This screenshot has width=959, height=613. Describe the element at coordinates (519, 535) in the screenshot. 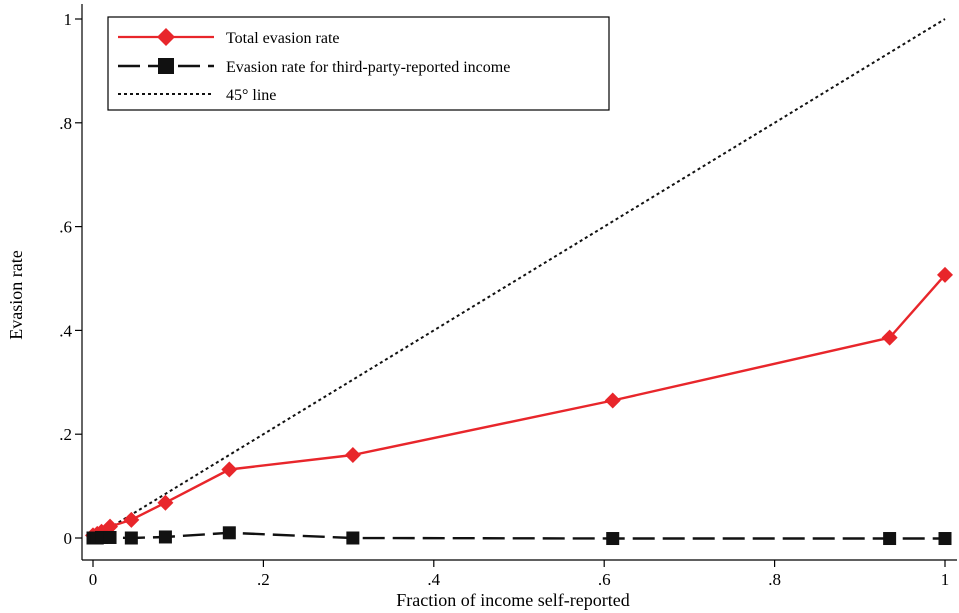

I see `series-1-line` at that location.